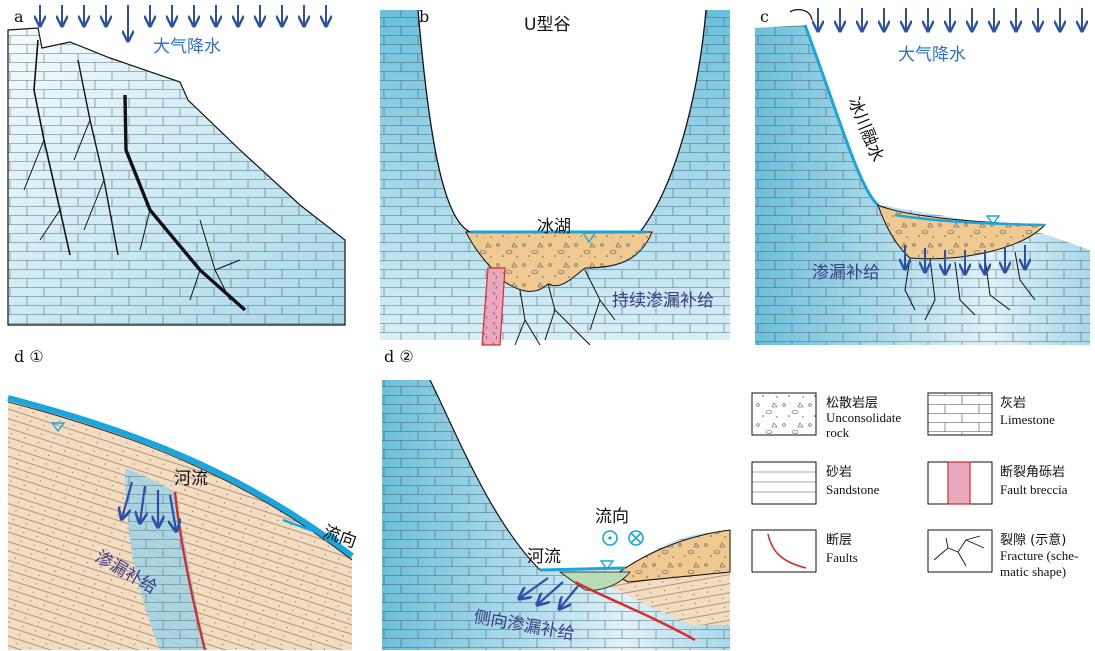 This screenshot has height=651, width=1095. I want to click on panel-d2-lateral-seepage: d ② 流向 河流 侧向渗漏补给, so click(556, 498).